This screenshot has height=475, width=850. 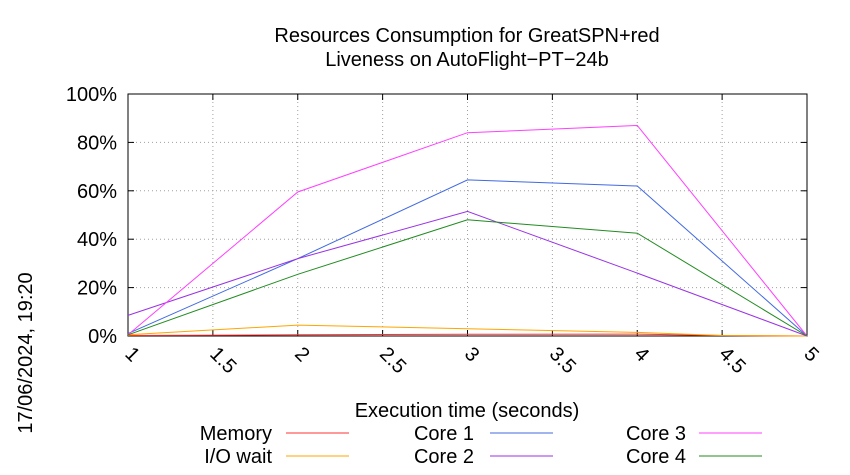 I want to click on x-axis-label: Execution time (seconds), so click(x=467, y=411).